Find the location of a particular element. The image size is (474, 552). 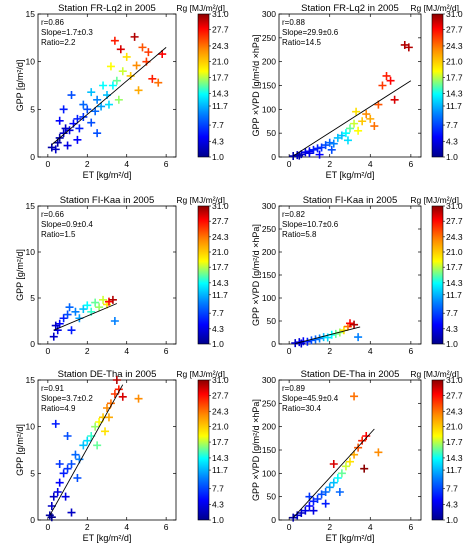

plot-area is located at coordinates (107, 275).